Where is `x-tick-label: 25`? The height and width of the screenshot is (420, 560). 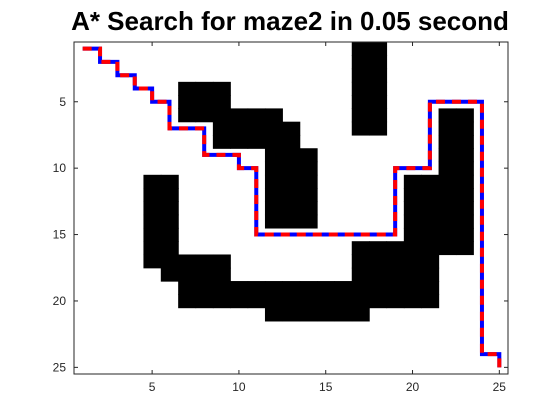
x-tick-label: 25 is located at coordinates (500, 387).